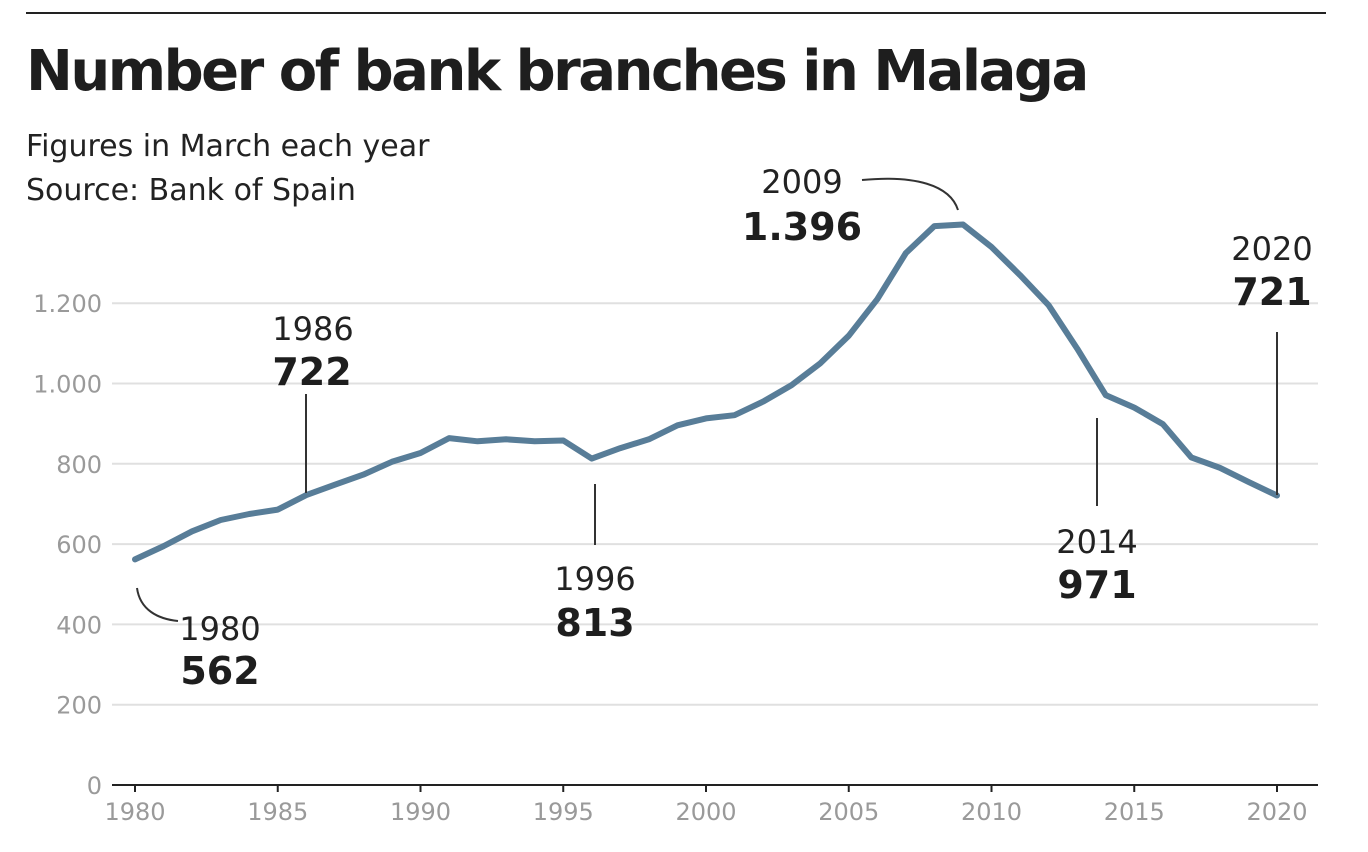  I want to click on data-point-1991, so click(449, 438).